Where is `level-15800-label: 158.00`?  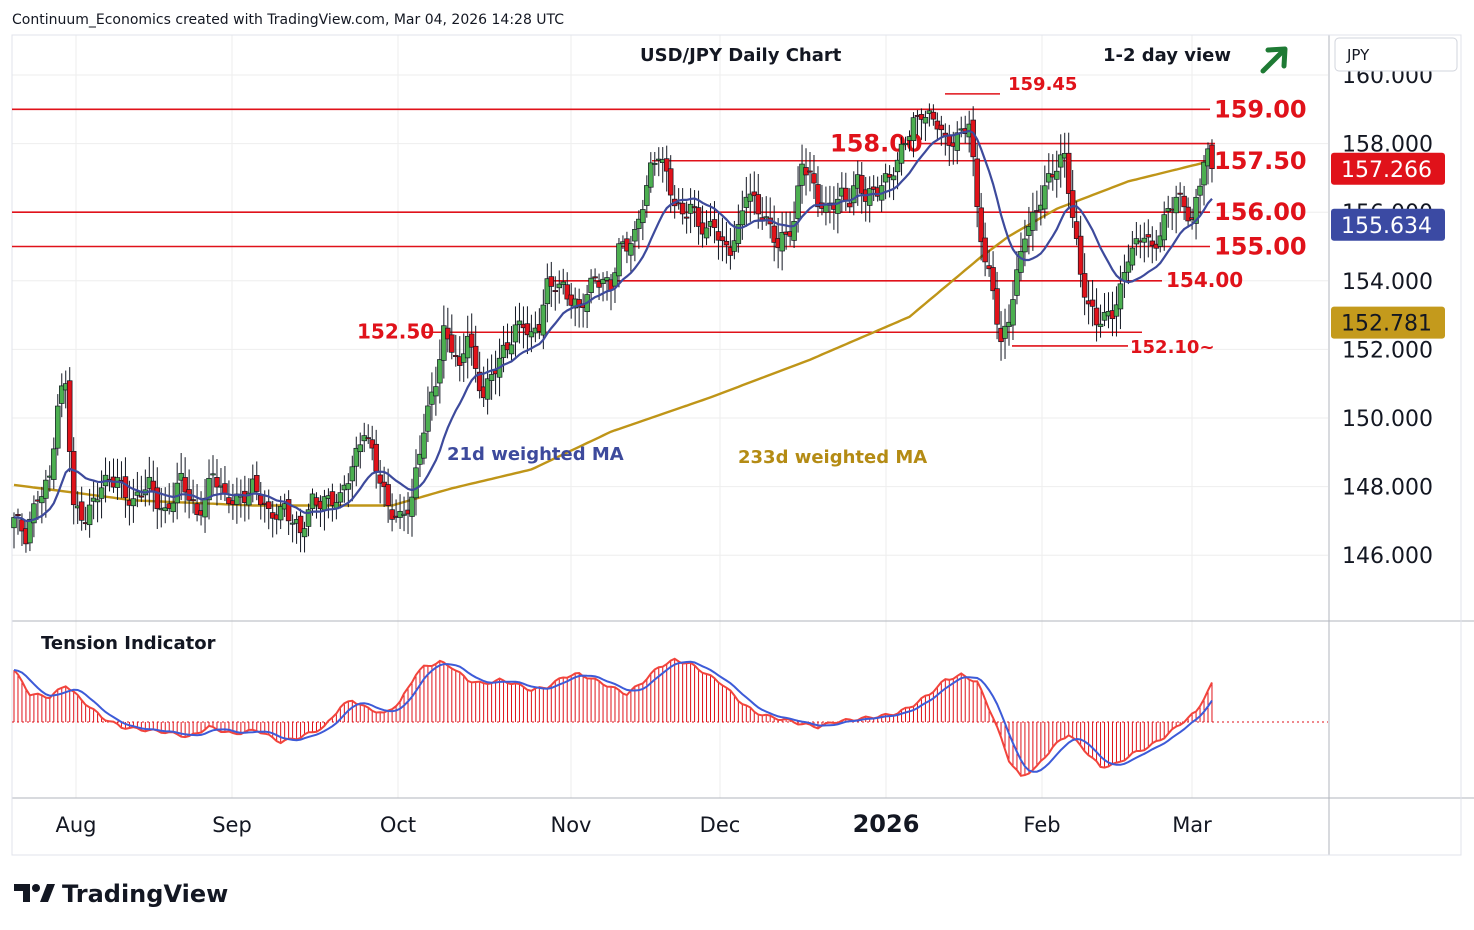 level-15800-label: 158.00 is located at coordinates (876, 144).